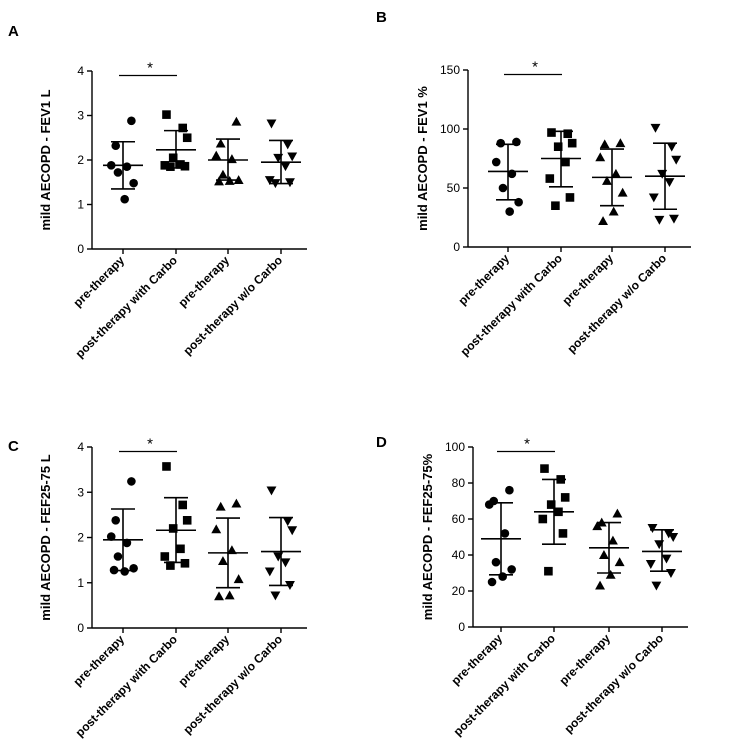 The height and width of the screenshot is (756, 749). I want to click on y-tick-label: 50, so click(454, 188).